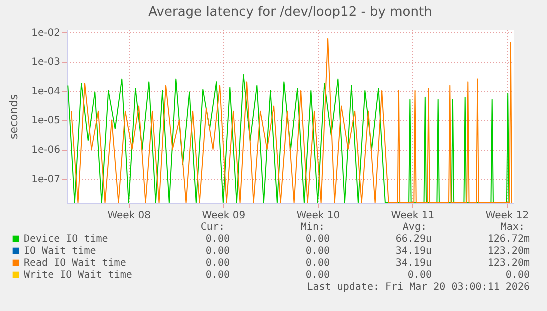  Describe the element at coordinates (14, 117) in the screenshot. I see `y-axis-title: seconds` at that location.